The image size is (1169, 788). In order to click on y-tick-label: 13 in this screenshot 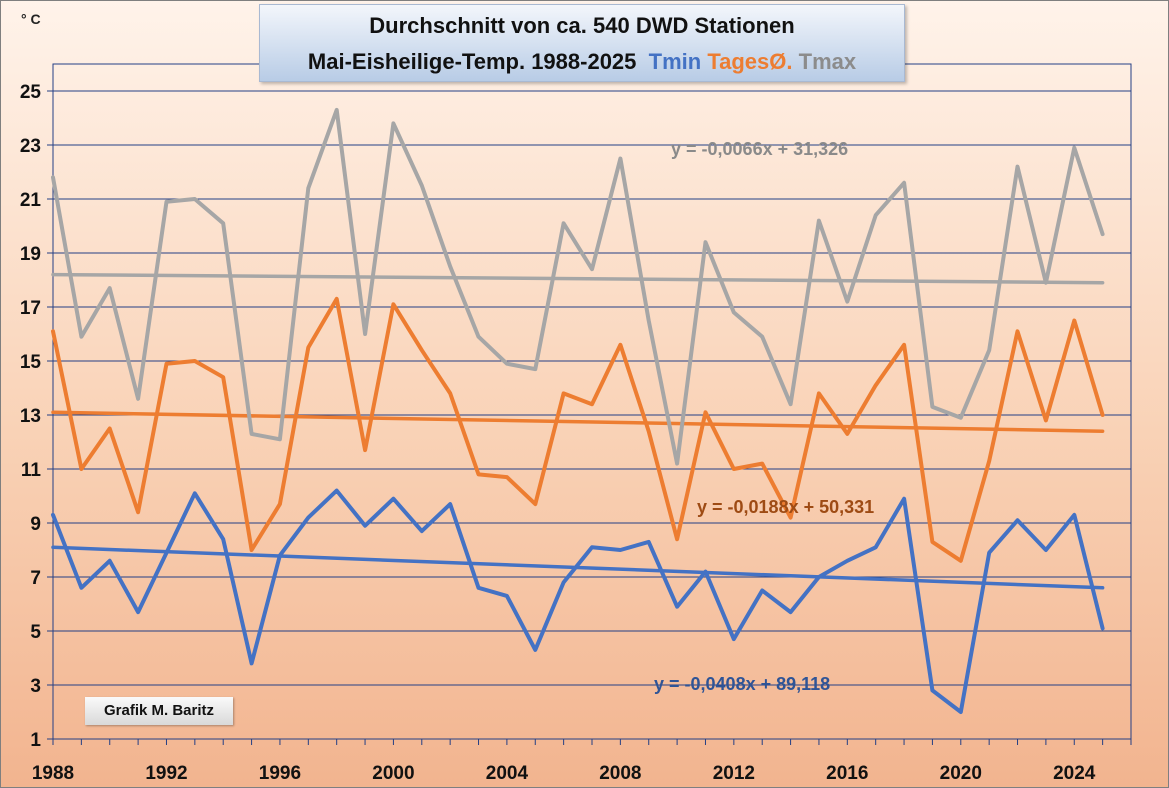, I will do `click(30, 416)`.